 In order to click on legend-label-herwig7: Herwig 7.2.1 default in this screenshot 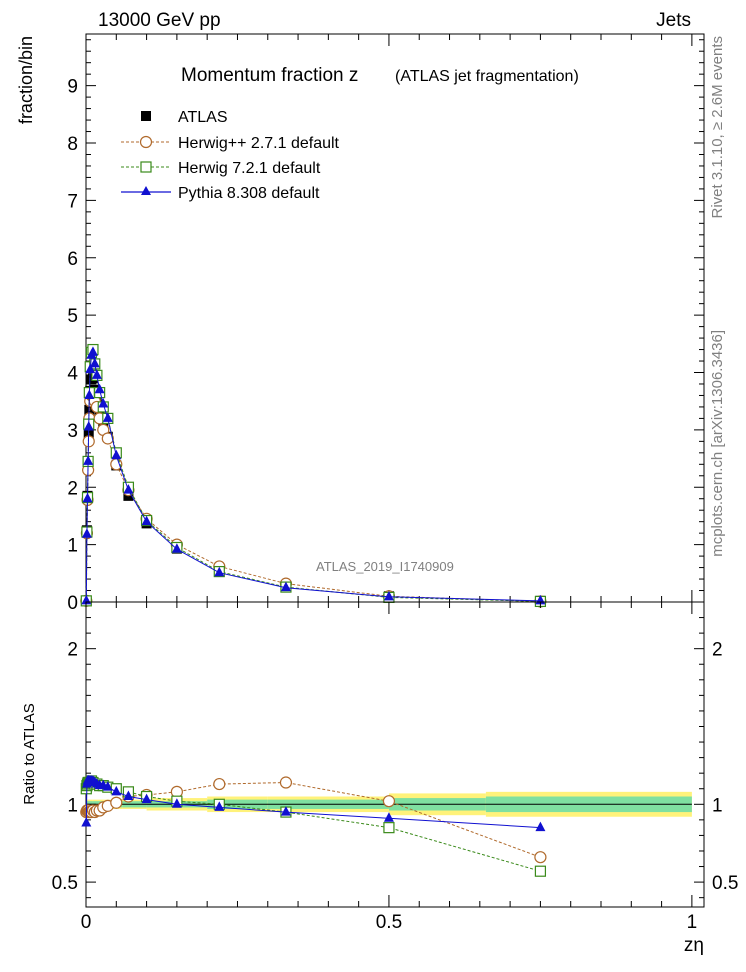, I will do `click(249, 168)`.